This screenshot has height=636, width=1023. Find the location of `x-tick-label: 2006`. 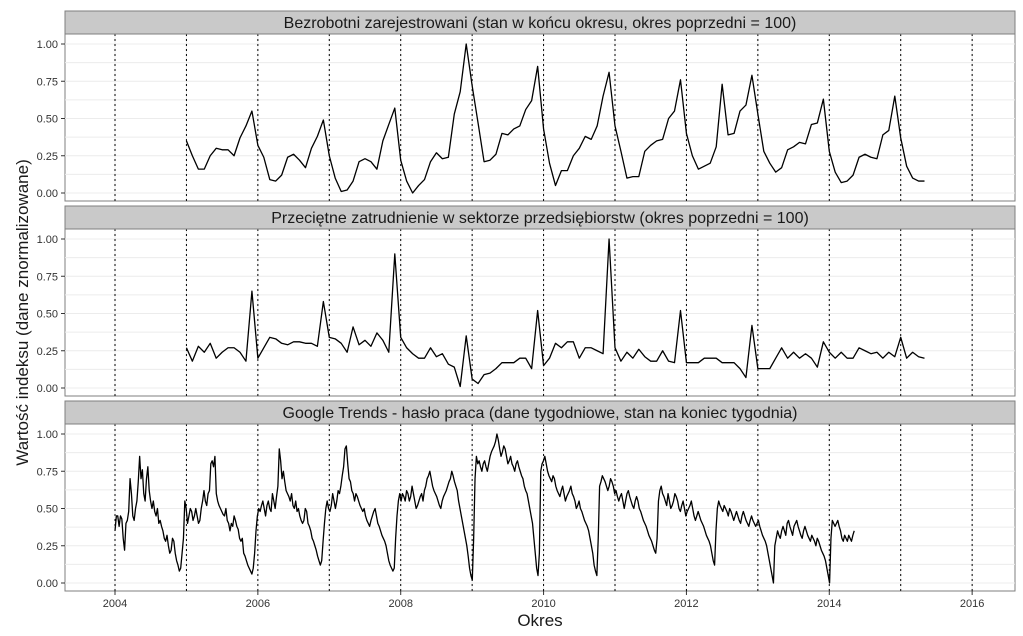

x-tick-label: 2006 is located at coordinates (258, 604).